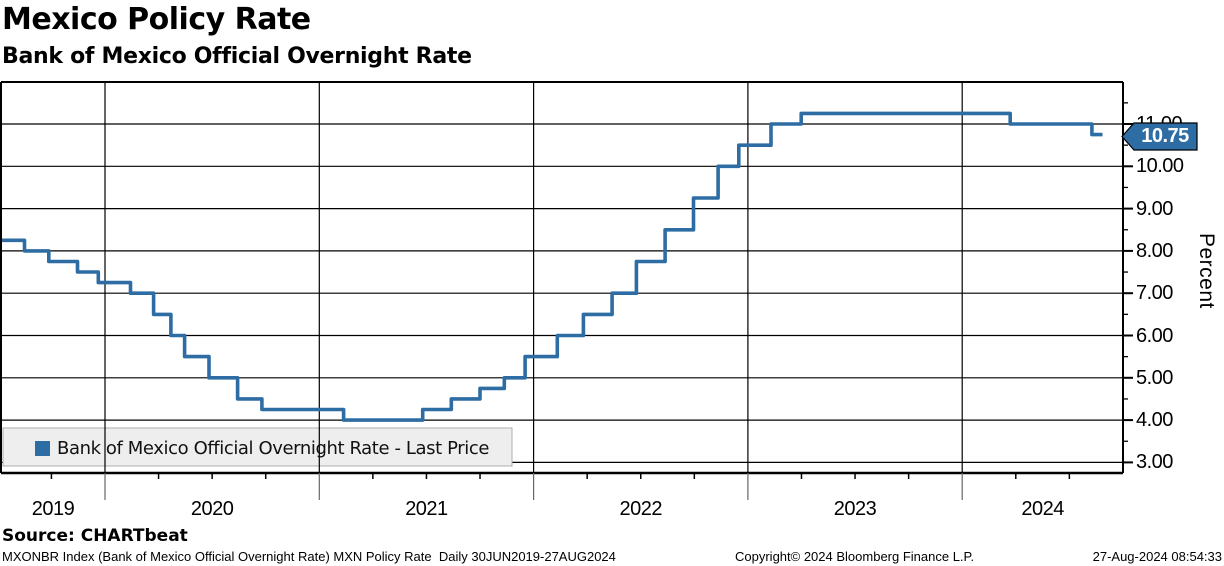 The height and width of the screenshot is (566, 1224). Describe the element at coordinates (212, 509) in the screenshot. I see `x-axis-year-label: 2020` at that location.